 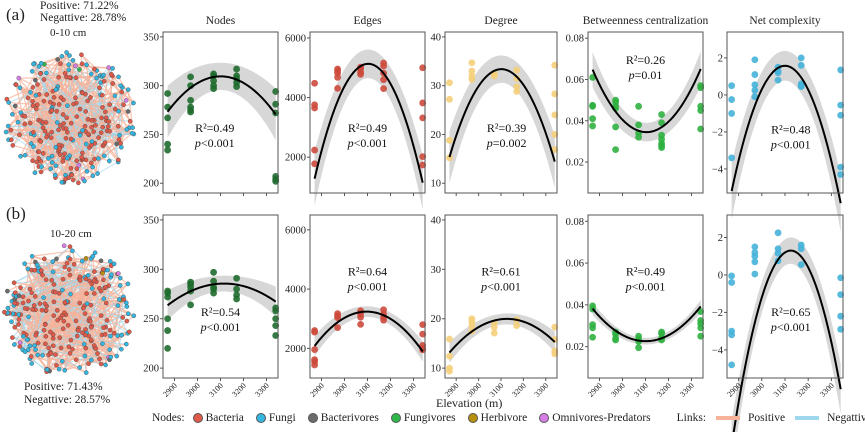 What do you see at coordinates (469, 403) in the screenshot?
I see `x-axis-label: Elevation (m)` at bounding box center [469, 403].